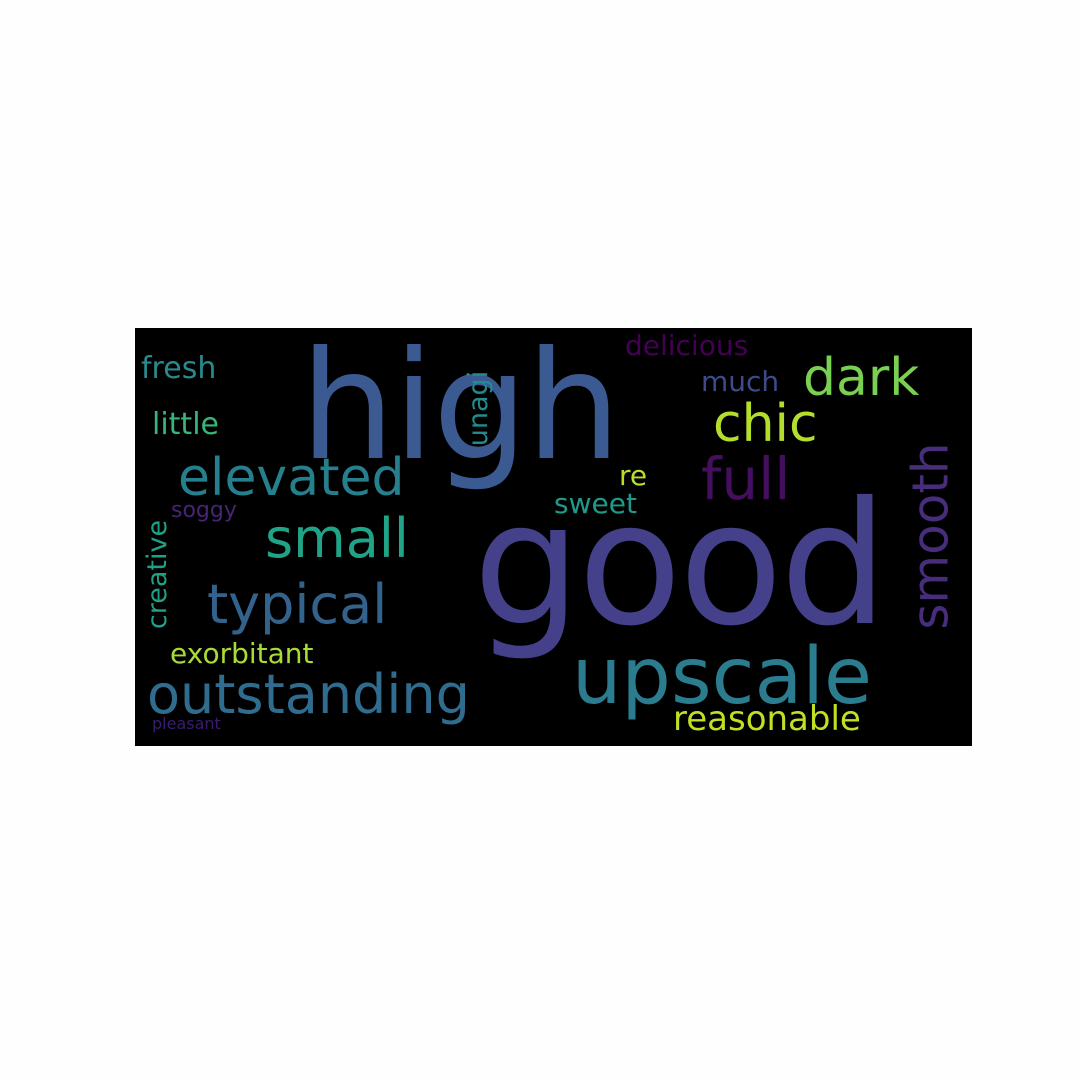  I want to click on word-elevated: elevated, so click(291, 478).